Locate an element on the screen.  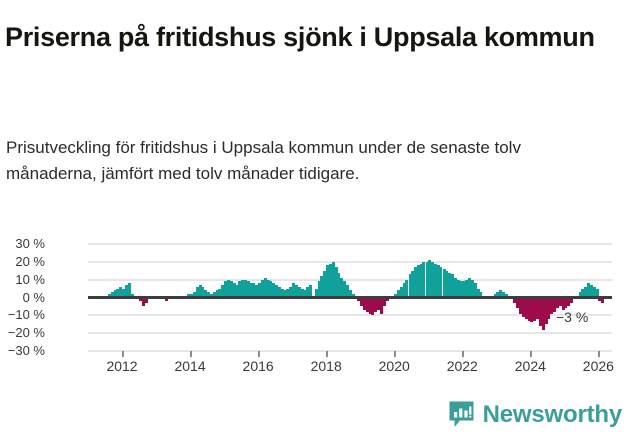
y-axis-tick-label: 10 % is located at coordinates (30, 279).